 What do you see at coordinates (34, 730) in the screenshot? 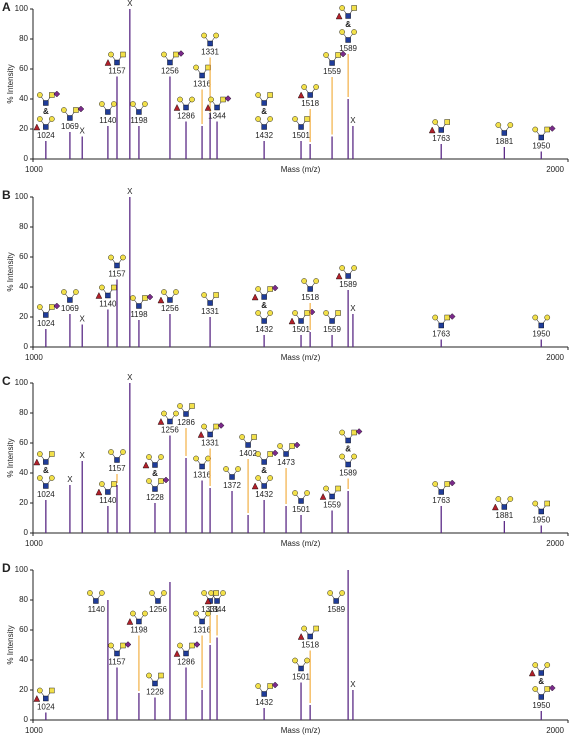
I see `x-tick-label: 1000` at bounding box center [34, 730].